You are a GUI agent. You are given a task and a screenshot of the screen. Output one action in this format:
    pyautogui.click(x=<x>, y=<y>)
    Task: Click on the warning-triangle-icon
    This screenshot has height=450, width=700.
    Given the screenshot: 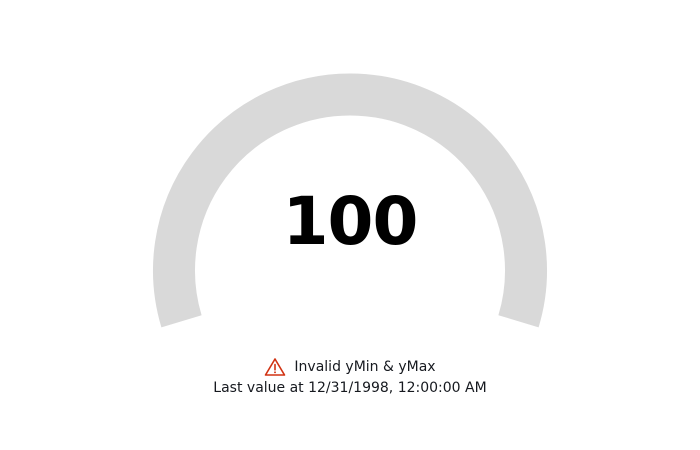 What is the action you would take?
    pyautogui.click(x=275, y=367)
    